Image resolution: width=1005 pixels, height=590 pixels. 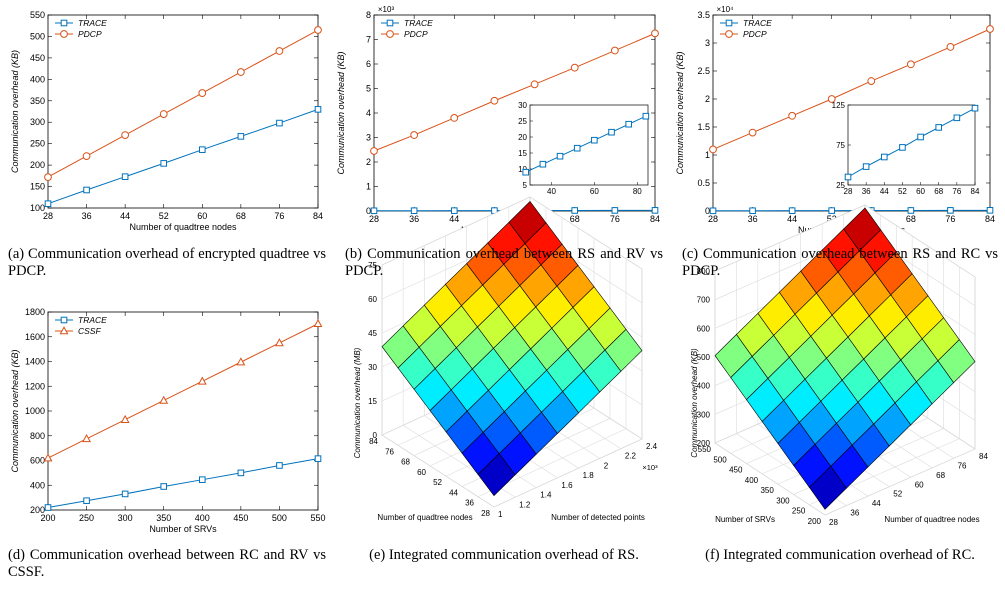 What do you see at coordinates (16, 254) in the screenshot?
I see `caption-label: (a)` at bounding box center [16, 254].